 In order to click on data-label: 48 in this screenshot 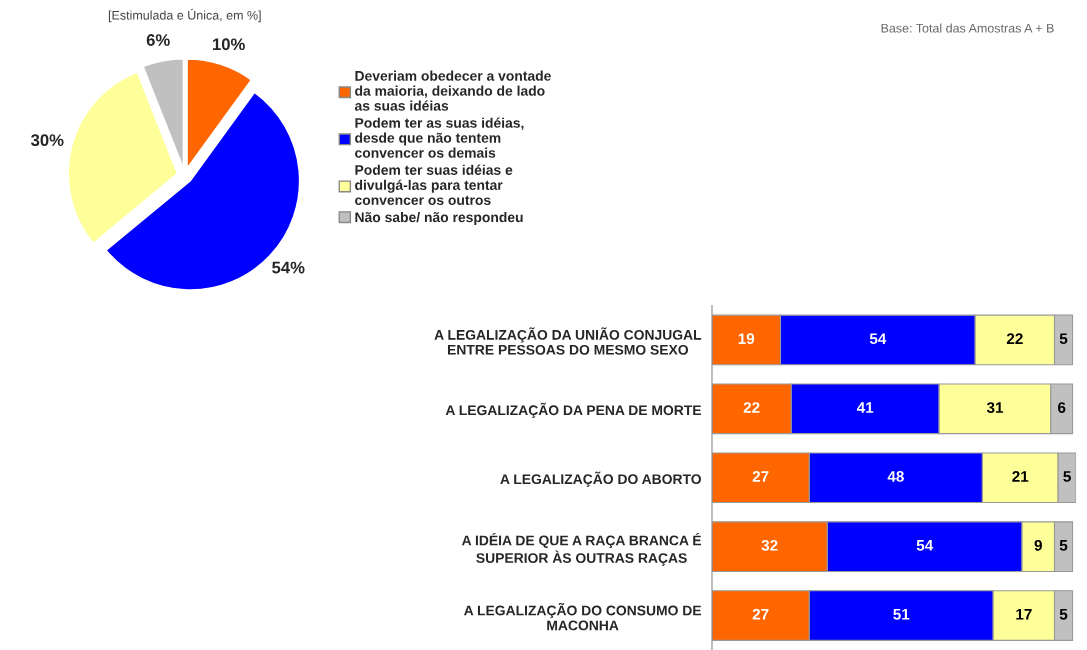, I will do `click(895, 476)`.